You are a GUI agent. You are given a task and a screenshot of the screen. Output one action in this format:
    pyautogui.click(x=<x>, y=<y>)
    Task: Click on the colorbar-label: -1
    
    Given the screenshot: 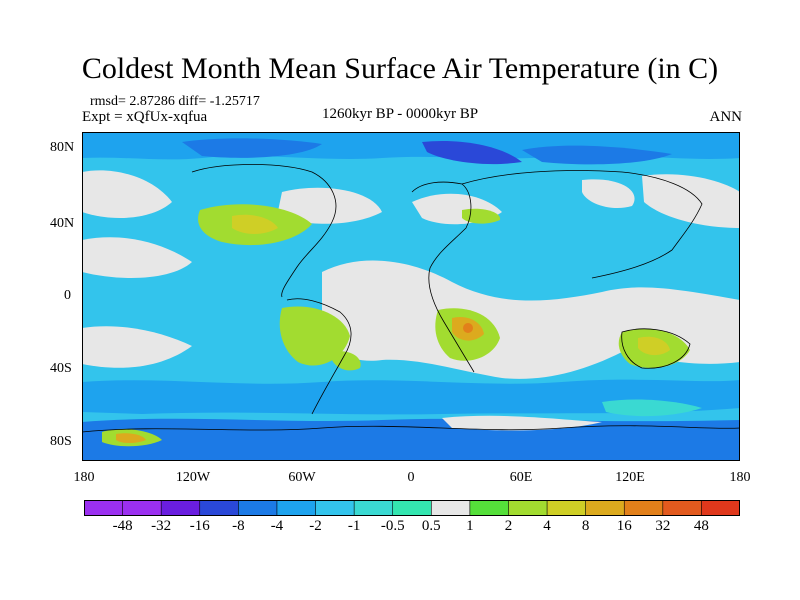 What is the action you would take?
    pyautogui.click(x=354, y=526)
    